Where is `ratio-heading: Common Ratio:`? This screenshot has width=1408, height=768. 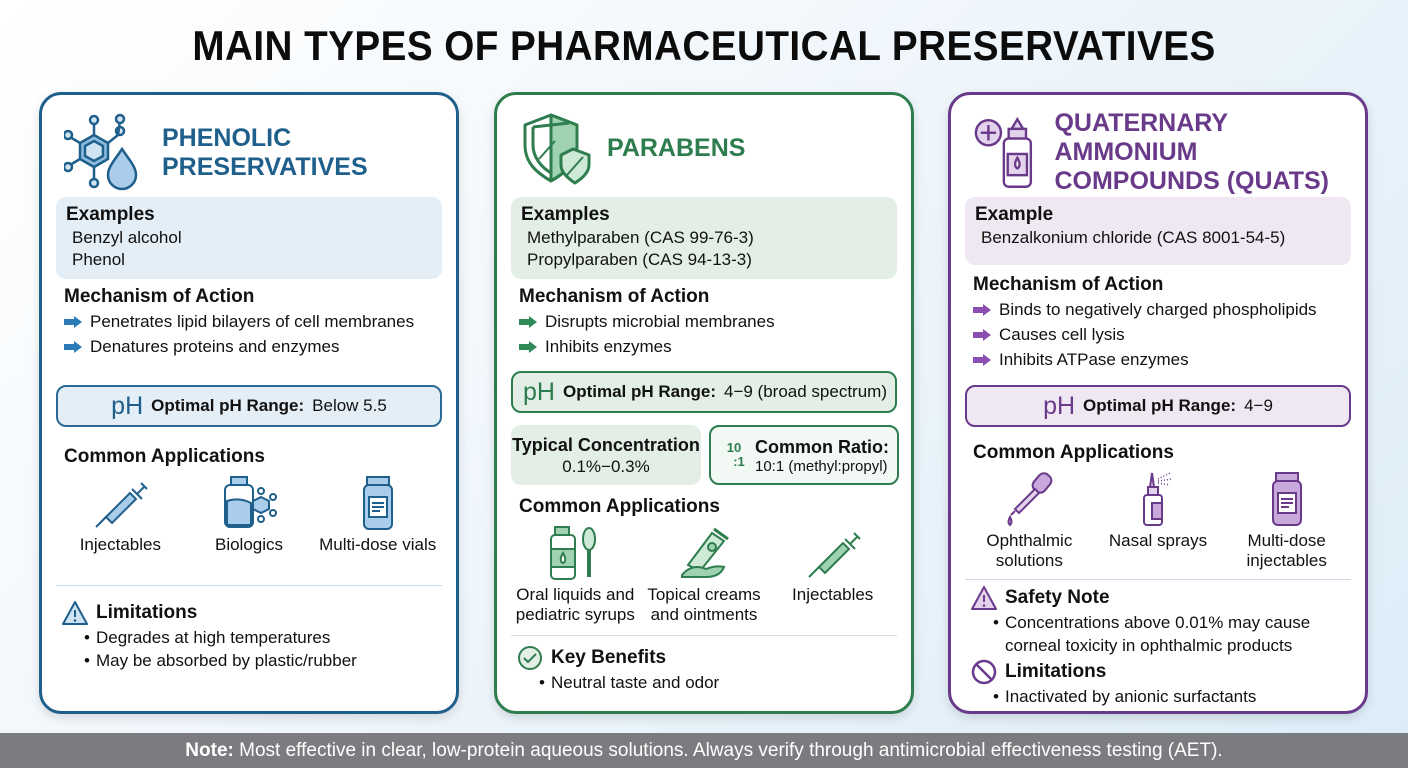
ratio-heading: Common Ratio: is located at coordinates (822, 446).